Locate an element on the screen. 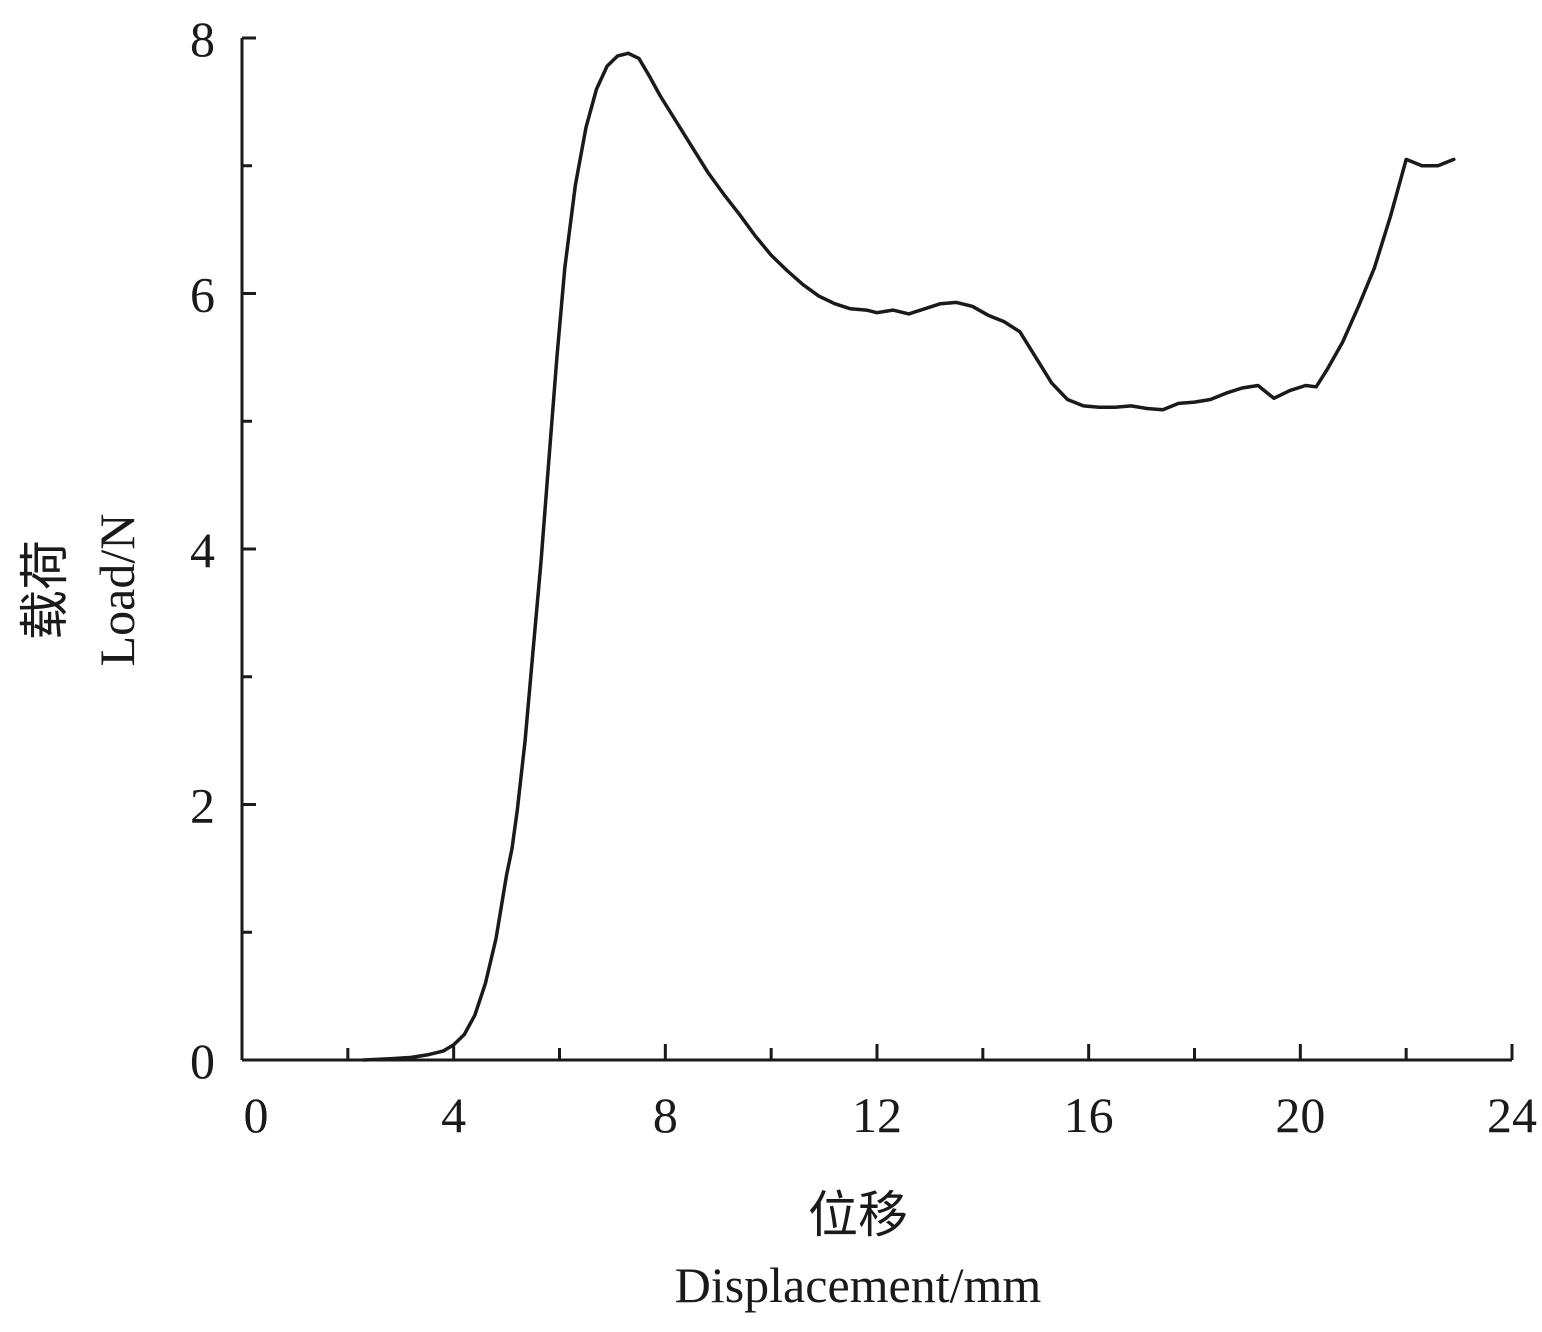 Image resolution: width=1542 pixels, height=1332 pixels. x-tick-label: 4 is located at coordinates (453, 1115).